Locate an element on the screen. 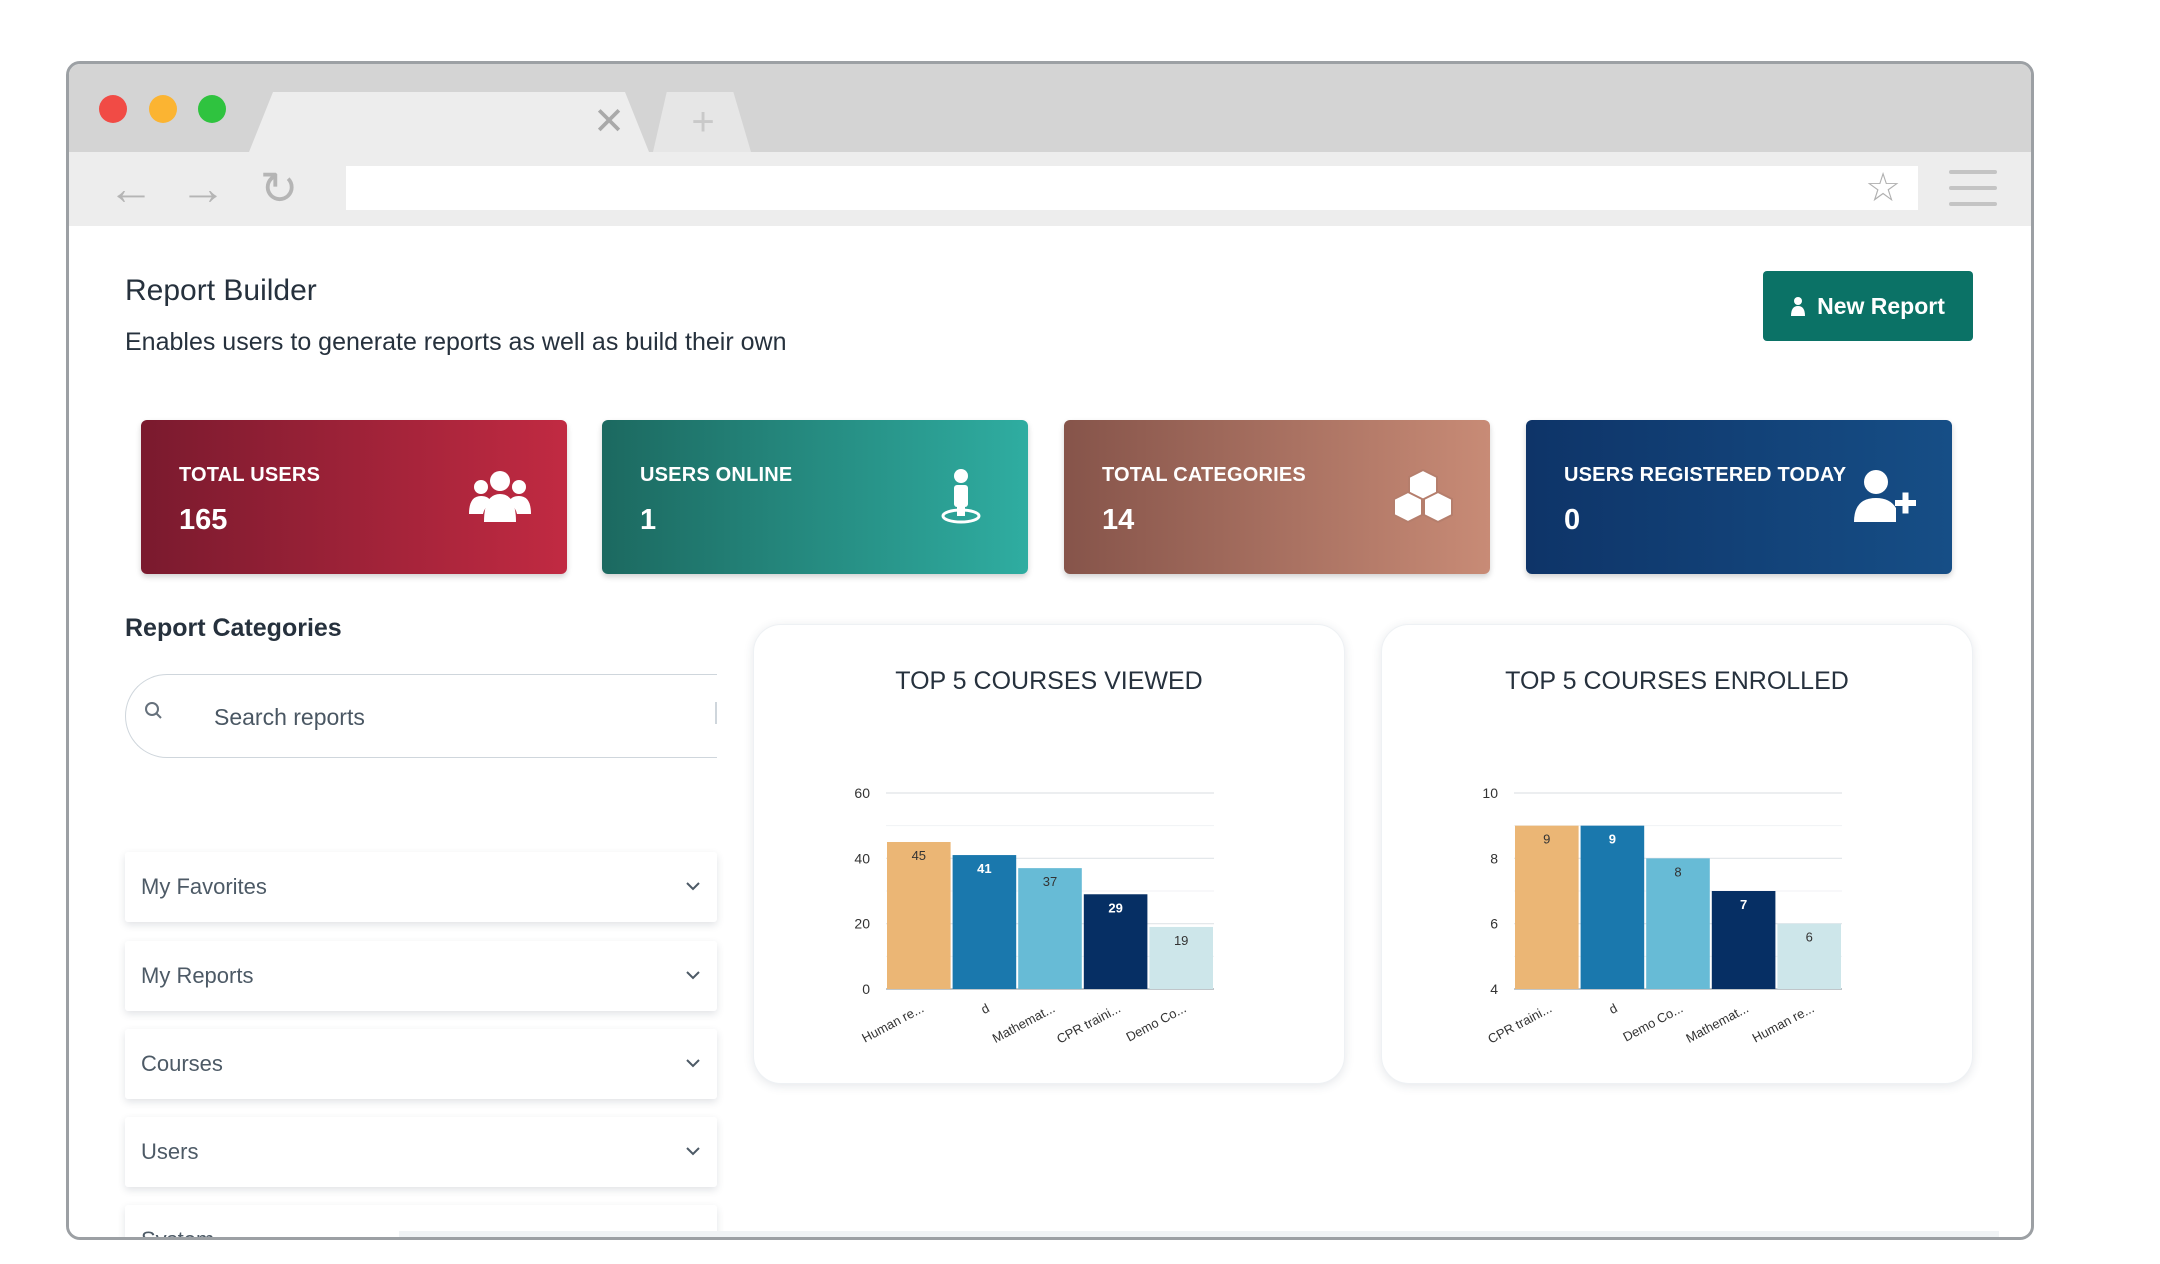 Image resolution: width=2160 pixels, height=1264 pixels. bar-value-label: 8 is located at coordinates (1677, 871).